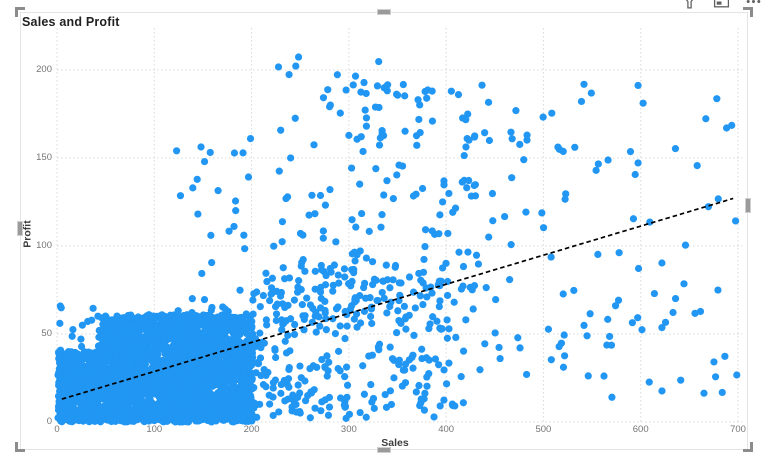  I want to click on filter-icon, so click(689, 5).